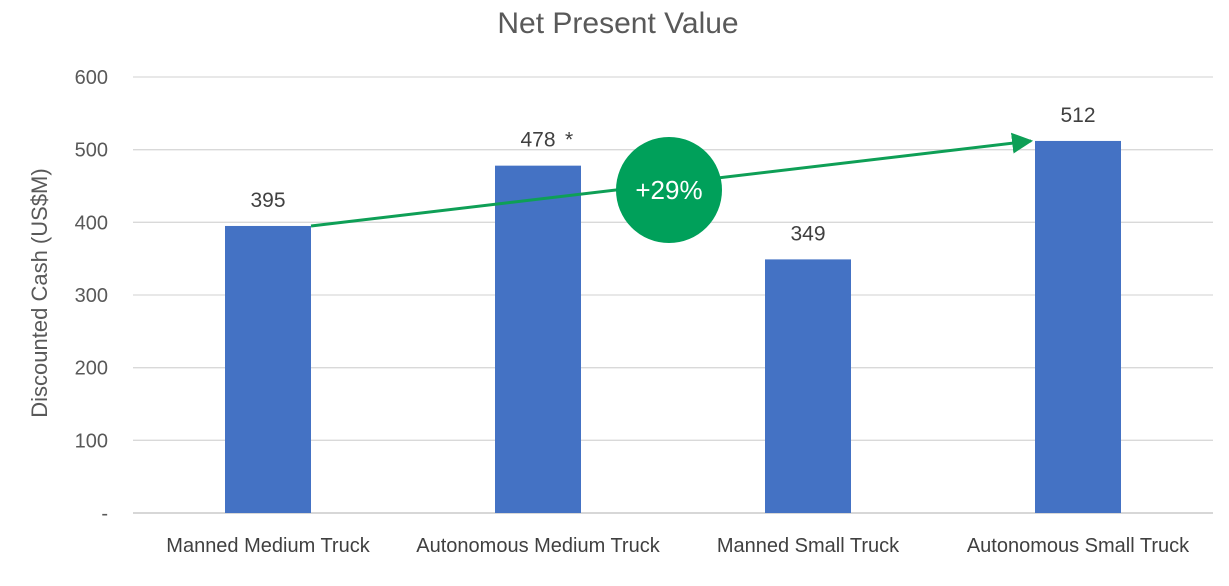 This screenshot has height=586, width=1229. What do you see at coordinates (91, 151) in the screenshot?
I see `y-tick-label: 500` at bounding box center [91, 151].